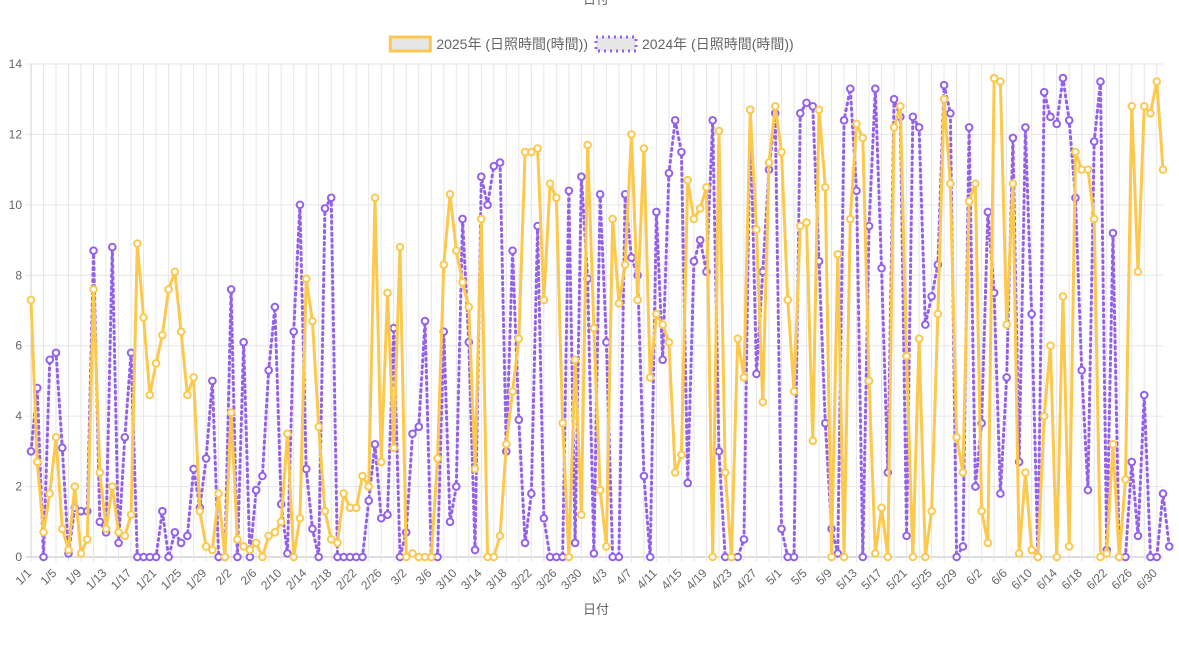 This screenshot has height=653, width=1179. What do you see at coordinates (647, 579) in the screenshot?
I see `x-tick-label: 4/11` at bounding box center [647, 579].